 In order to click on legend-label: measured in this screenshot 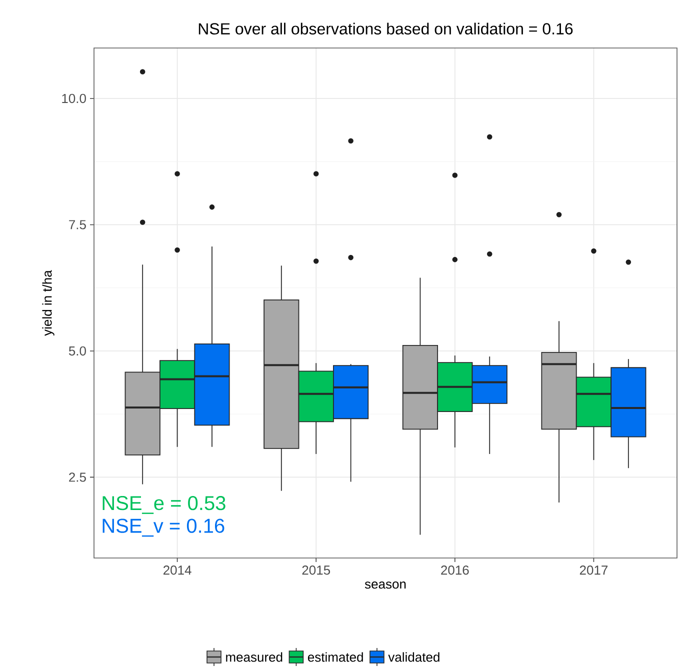, I will do `click(254, 657)`.